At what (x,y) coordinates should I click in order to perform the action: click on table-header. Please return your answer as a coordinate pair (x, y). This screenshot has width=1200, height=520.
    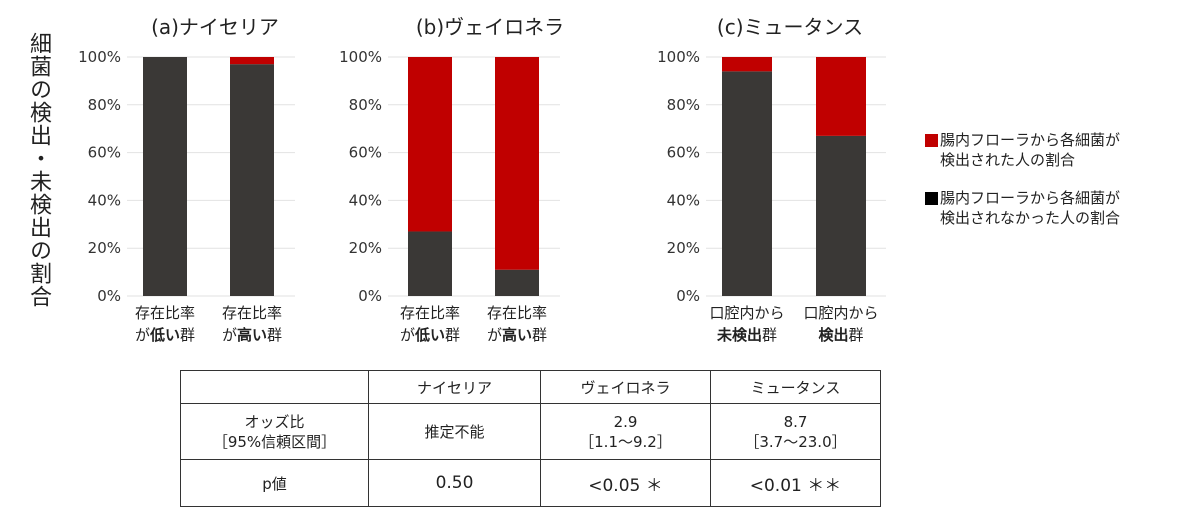
    Looking at the image, I should click on (274, 387).